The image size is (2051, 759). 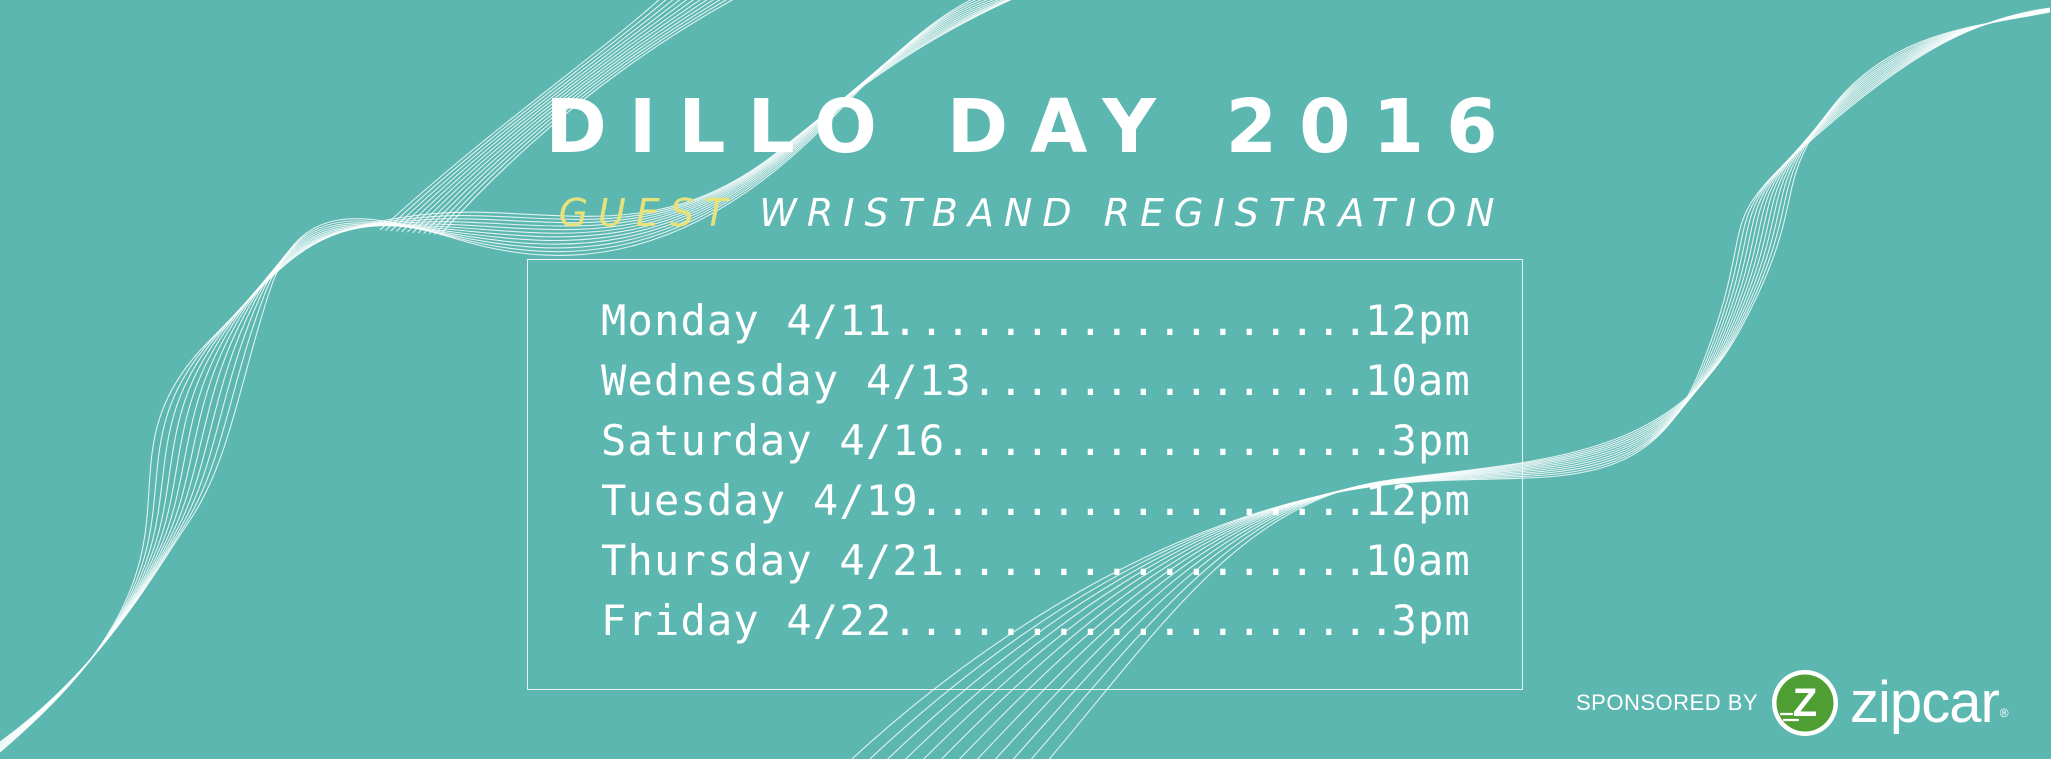 What do you see at coordinates (747, 620) in the screenshot?
I see `schedule-day: Friday 4/22` at bounding box center [747, 620].